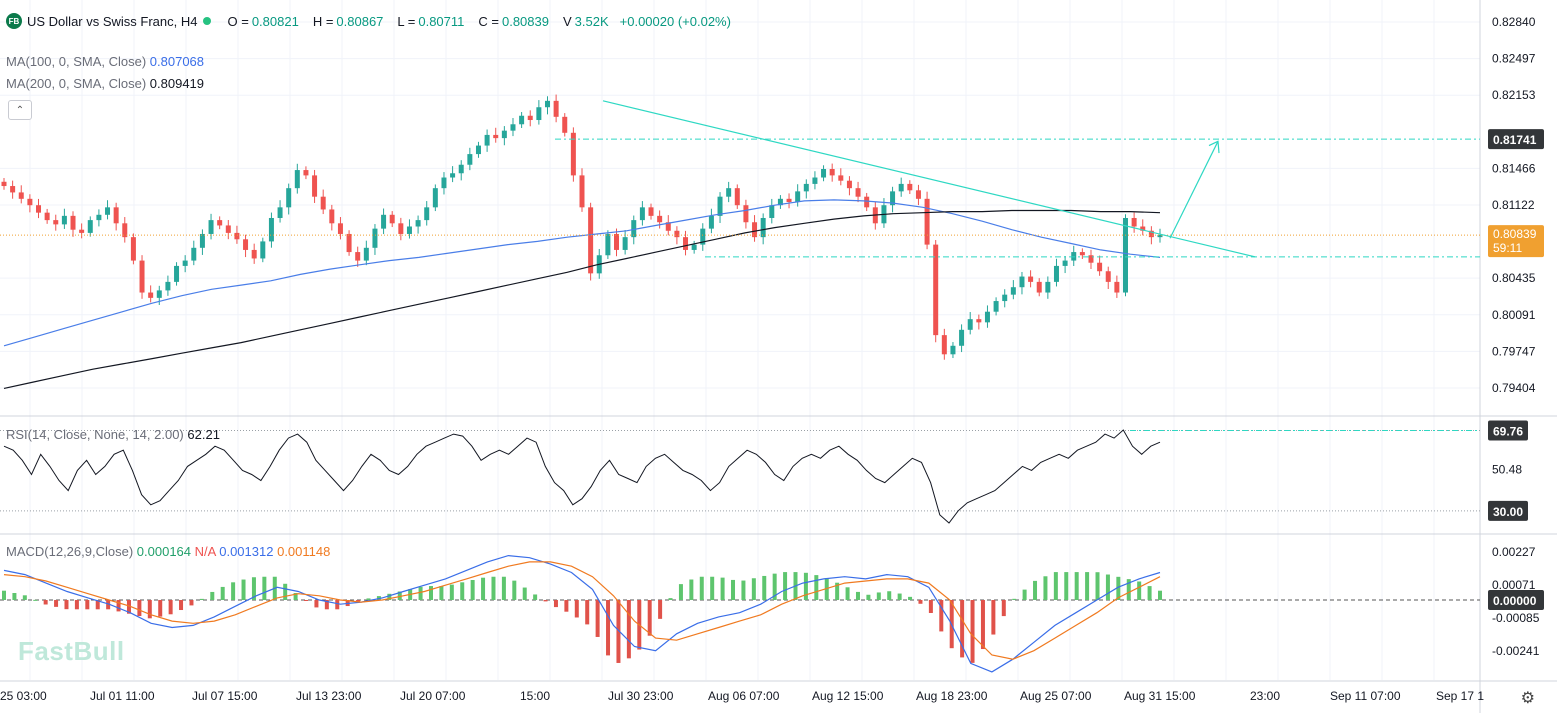  I want to click on rsi-upper-tag, so click(1508, 430).